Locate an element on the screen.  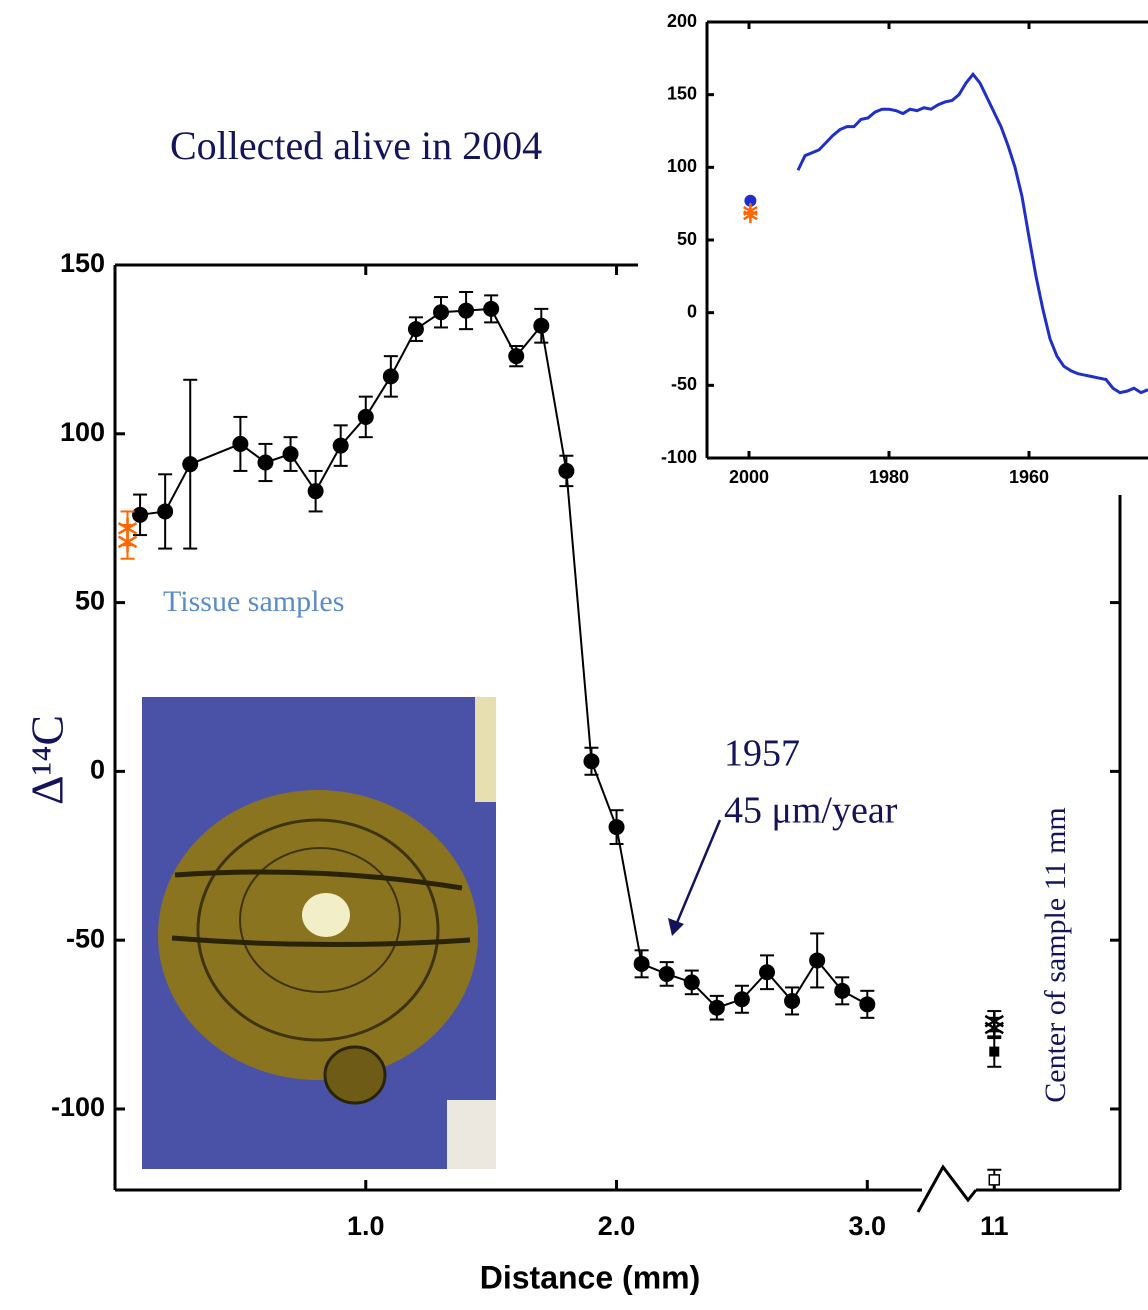
x-tick-label: 2.0 is located at coordinates (617, 1226).